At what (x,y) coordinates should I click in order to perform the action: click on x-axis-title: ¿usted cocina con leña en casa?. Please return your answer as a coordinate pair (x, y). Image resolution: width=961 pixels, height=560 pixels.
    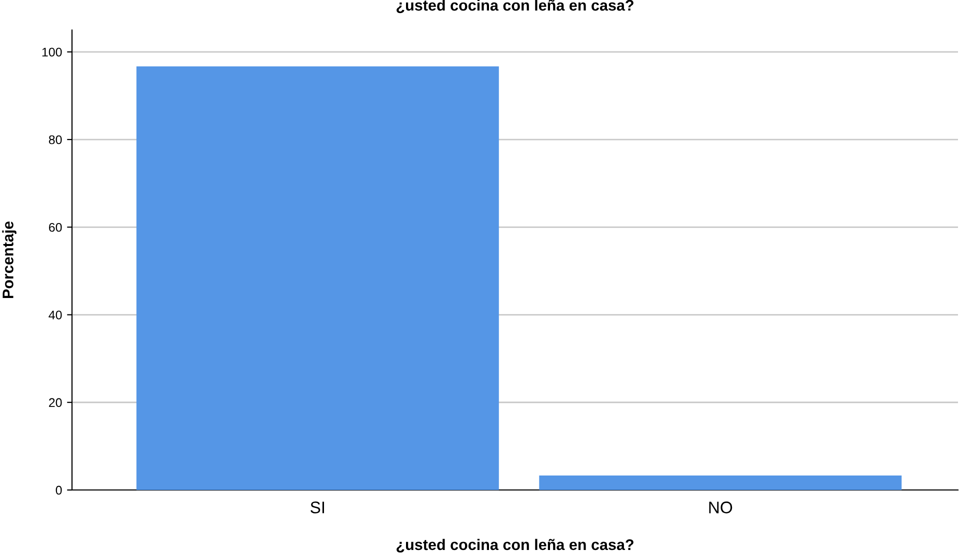
    Looking at the image, I should click on (515, 545).